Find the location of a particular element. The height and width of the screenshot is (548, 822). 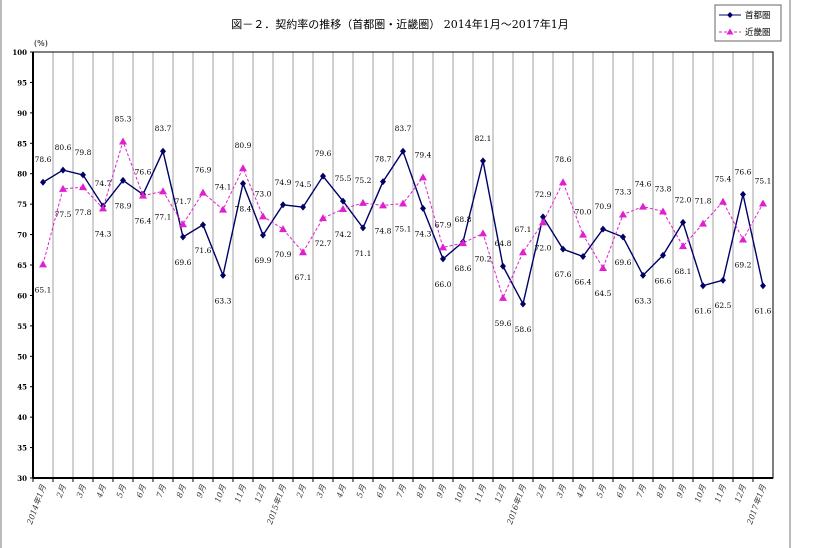

data-label: 80.6 is located at coordinates (63, 147).